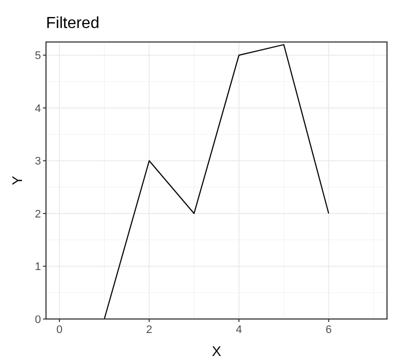 This screenshot has width=396, height=364. I want to click on x-tick-label: 2, so click(149, 330).